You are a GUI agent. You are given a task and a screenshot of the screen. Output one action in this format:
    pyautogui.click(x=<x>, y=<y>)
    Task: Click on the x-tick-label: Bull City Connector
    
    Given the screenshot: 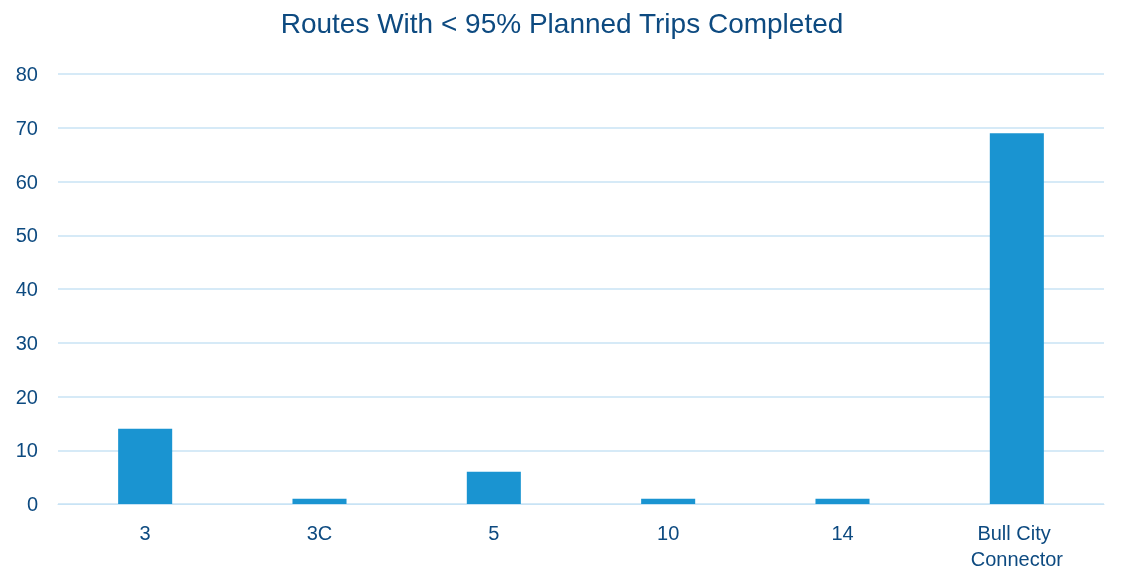 What is the action you would take?
    pyautogui.click(x=1017, y=546)
    